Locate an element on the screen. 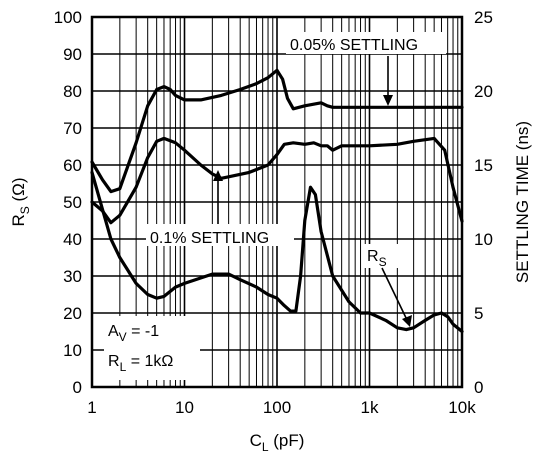  y-tick-label-right: 25 is located at coordinates (483, 17).